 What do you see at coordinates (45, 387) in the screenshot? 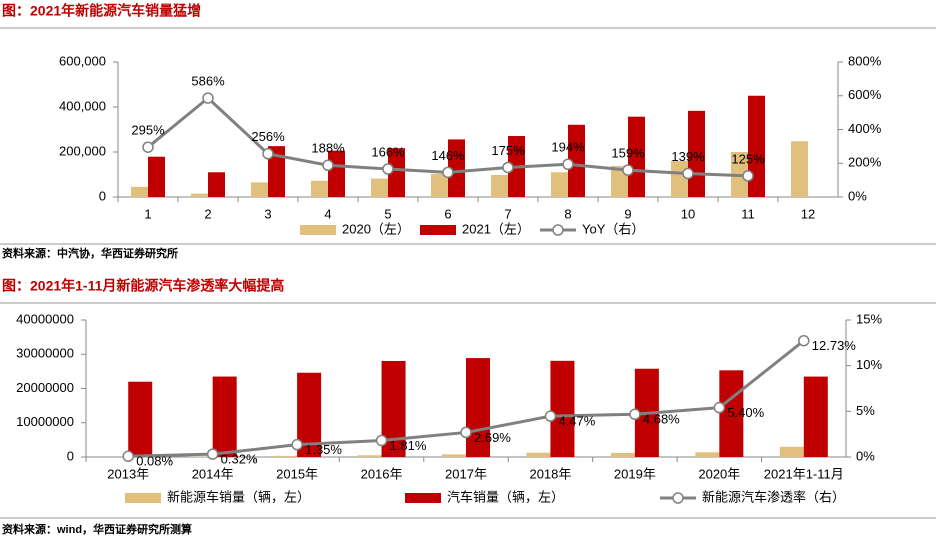
I see `y-tick-label: 20000000` at bounding box center [45, 387].